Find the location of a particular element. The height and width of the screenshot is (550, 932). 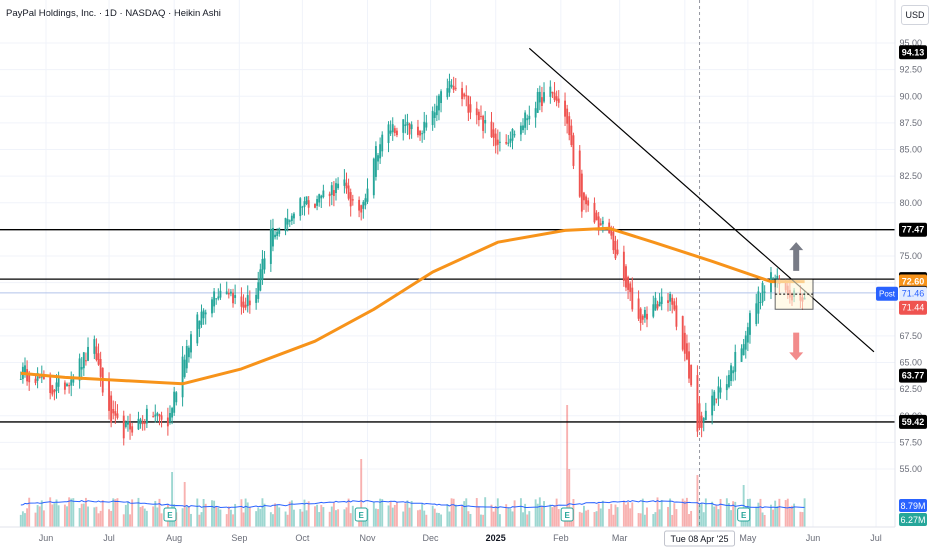

currency-button: USD is located at coordinates (915, 15).